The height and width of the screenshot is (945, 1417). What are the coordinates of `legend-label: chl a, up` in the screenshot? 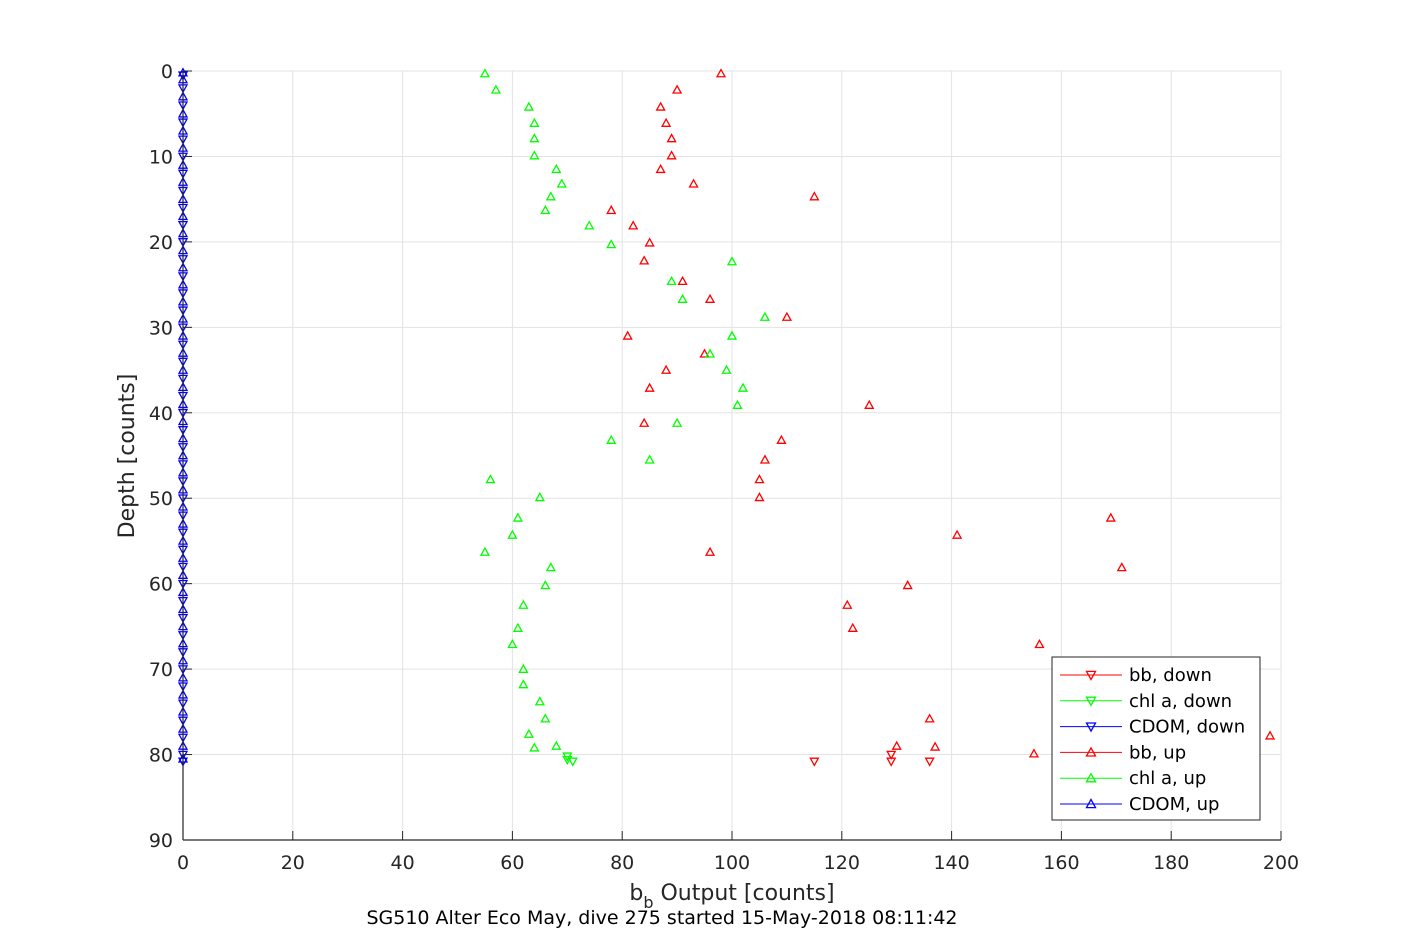 It's located at (1167, 778).